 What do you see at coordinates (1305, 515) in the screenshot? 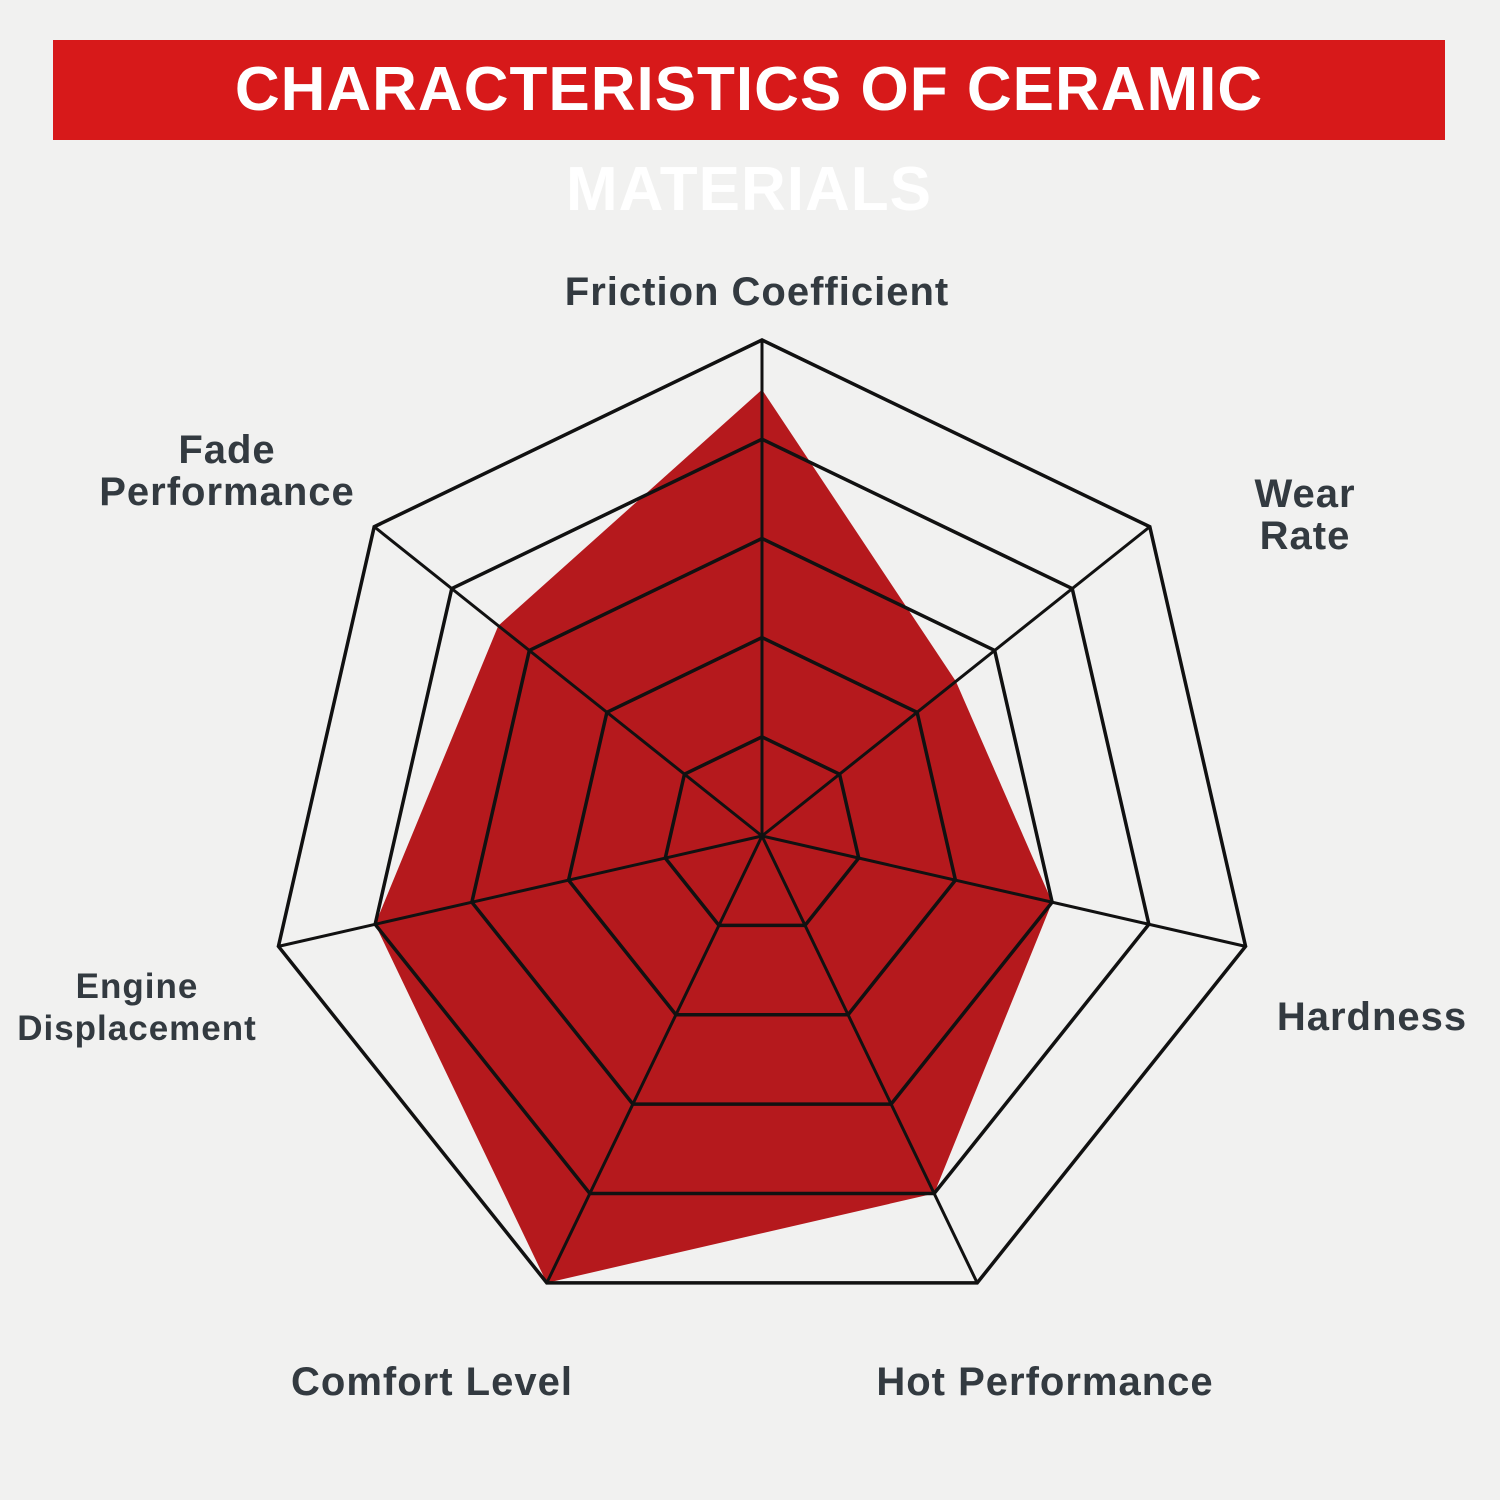
I see `axis-label: Wear Rate` at bounding box center [1305, 515].